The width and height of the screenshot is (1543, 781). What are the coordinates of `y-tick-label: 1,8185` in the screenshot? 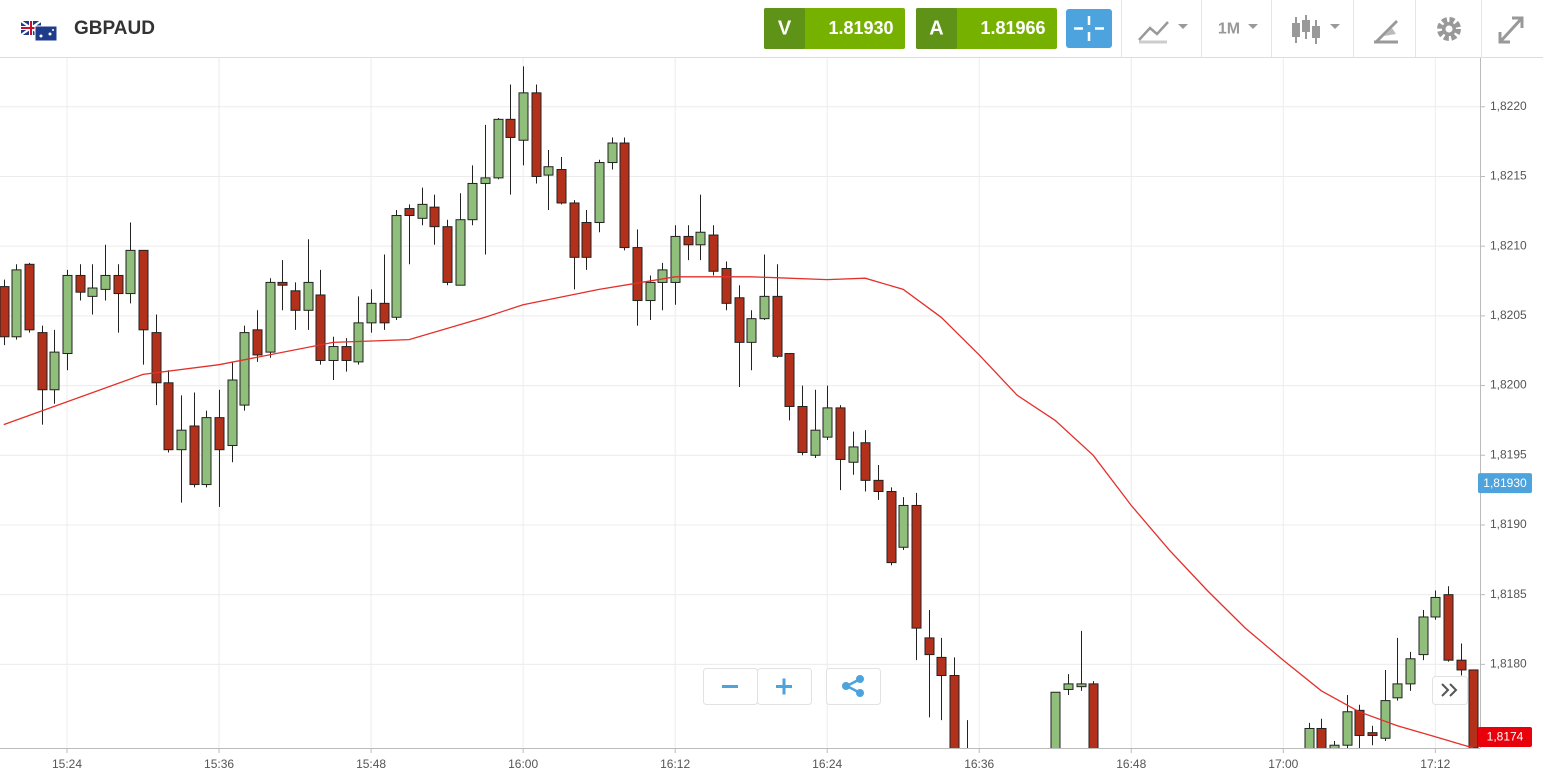 It's located at (1508, 594).